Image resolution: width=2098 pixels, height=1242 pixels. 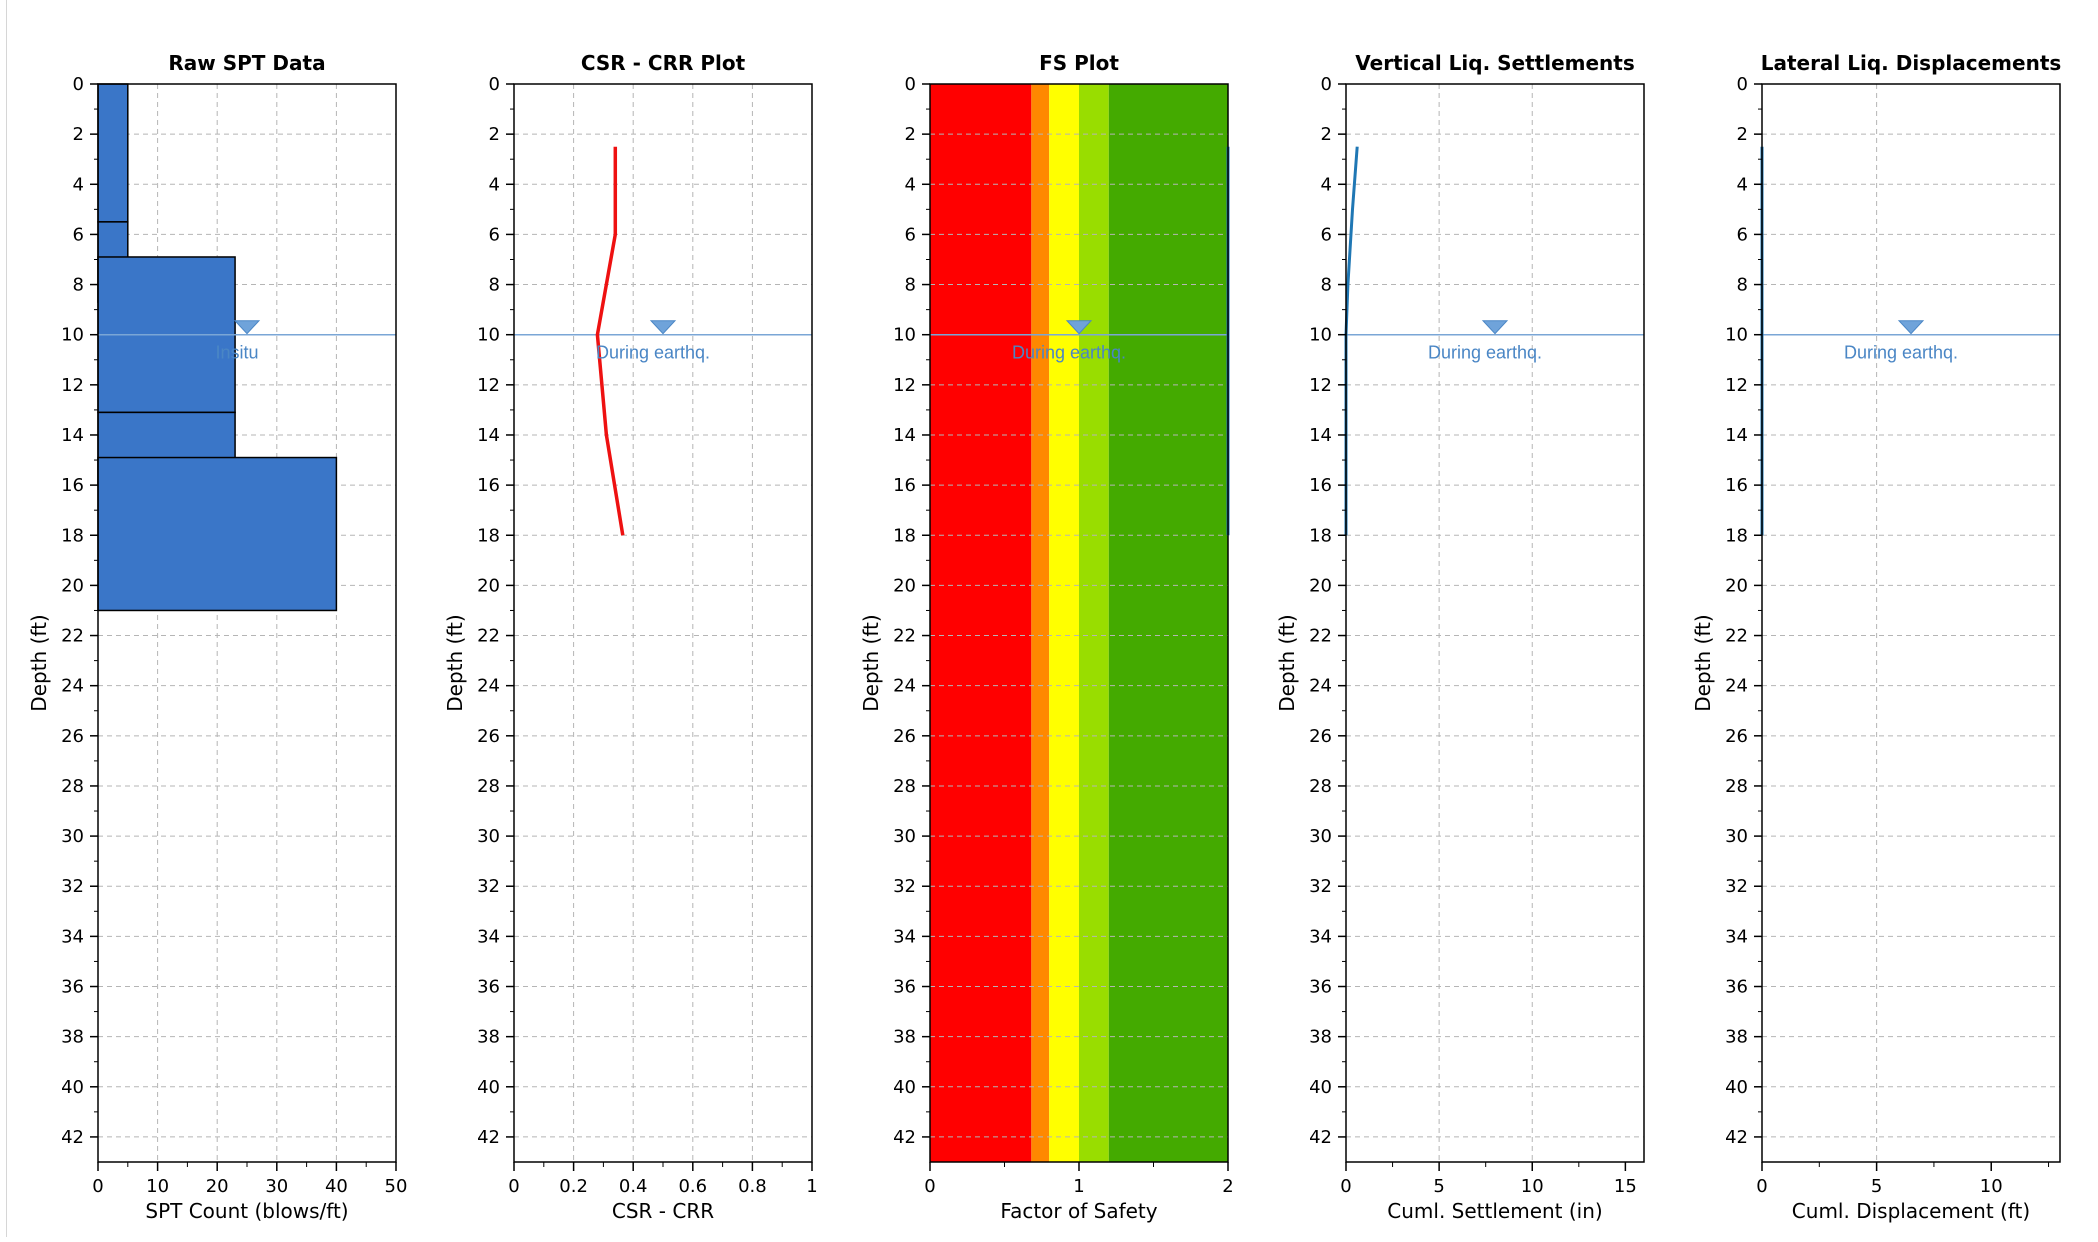 What do you see at coordinates (1736, 1037) in the screenshot?
I see `y-tick-label: 38` at bounding box center [1736, 1037].